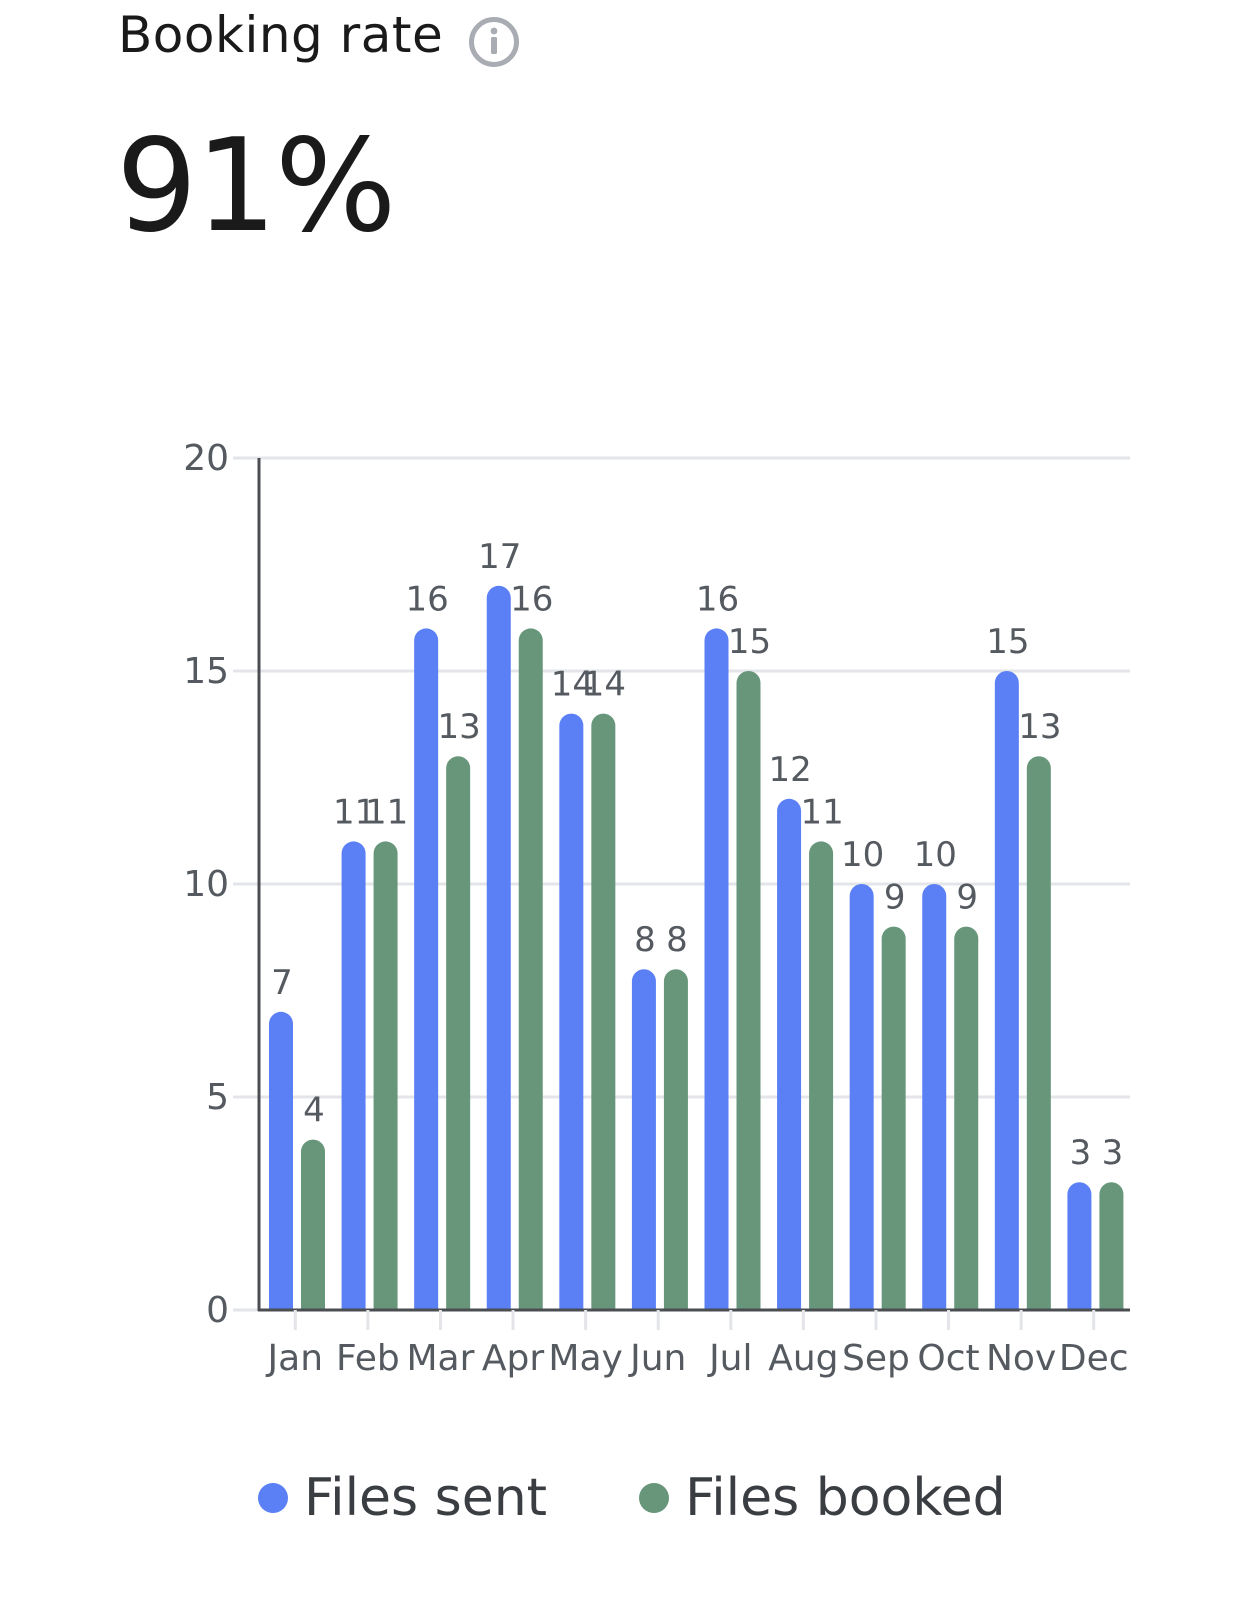 The width and height of the screenshot is (1237, 1600). What do you see at coordinates (426, 969) in the screenshot?
I see `bar-files-sent-mar` at bounding box center [426, 969].